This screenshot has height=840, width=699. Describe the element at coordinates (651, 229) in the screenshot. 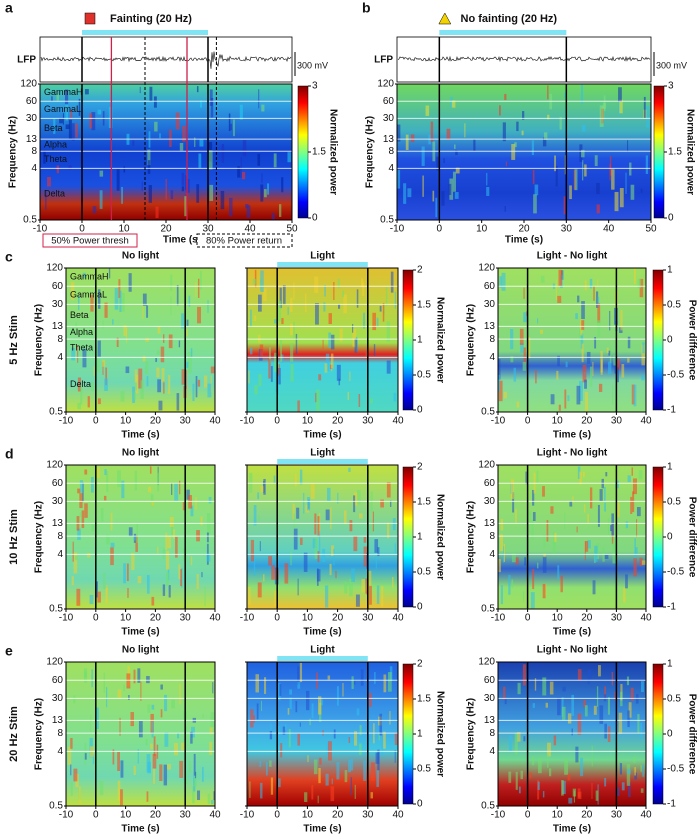

I see `x-tick-label: 50` at that location.